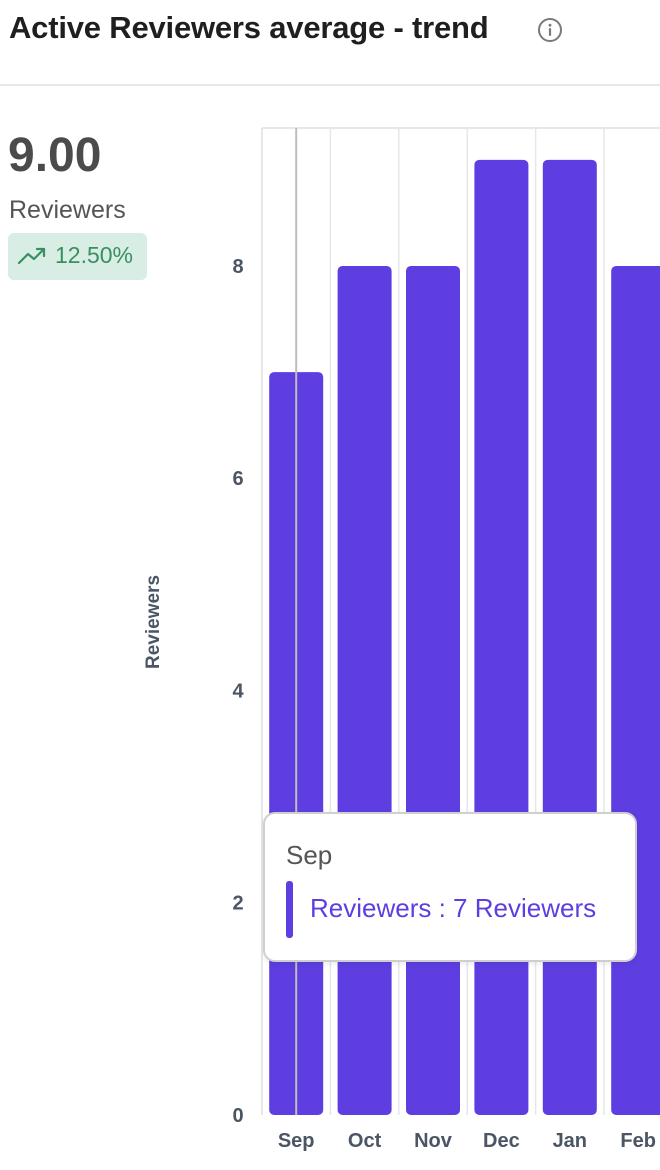  I want to click on x-tick-label: Jan, so click(570, 1141).